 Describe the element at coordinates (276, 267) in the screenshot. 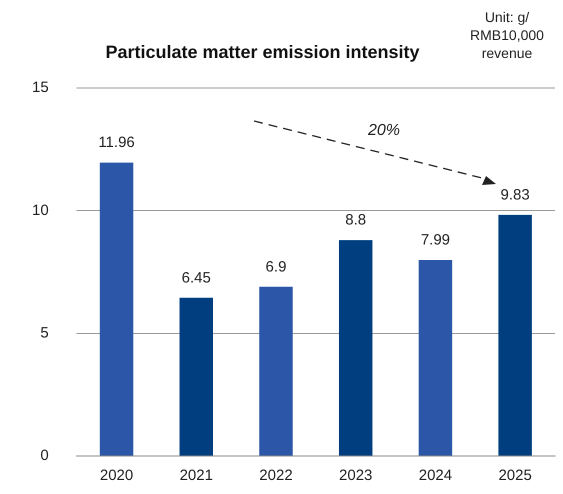

I see `data-label: 6.9` at that location.